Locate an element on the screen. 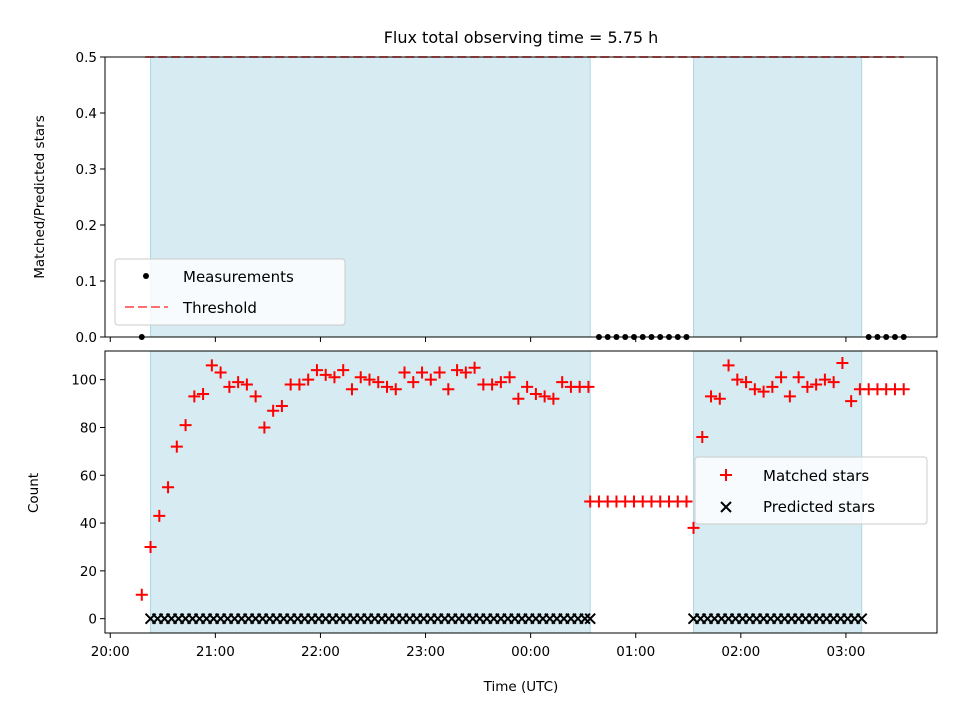 The width and height of the screenshot is (960, 720). top-y-tick-label: 0.2 is located at coordinates (86, 226).